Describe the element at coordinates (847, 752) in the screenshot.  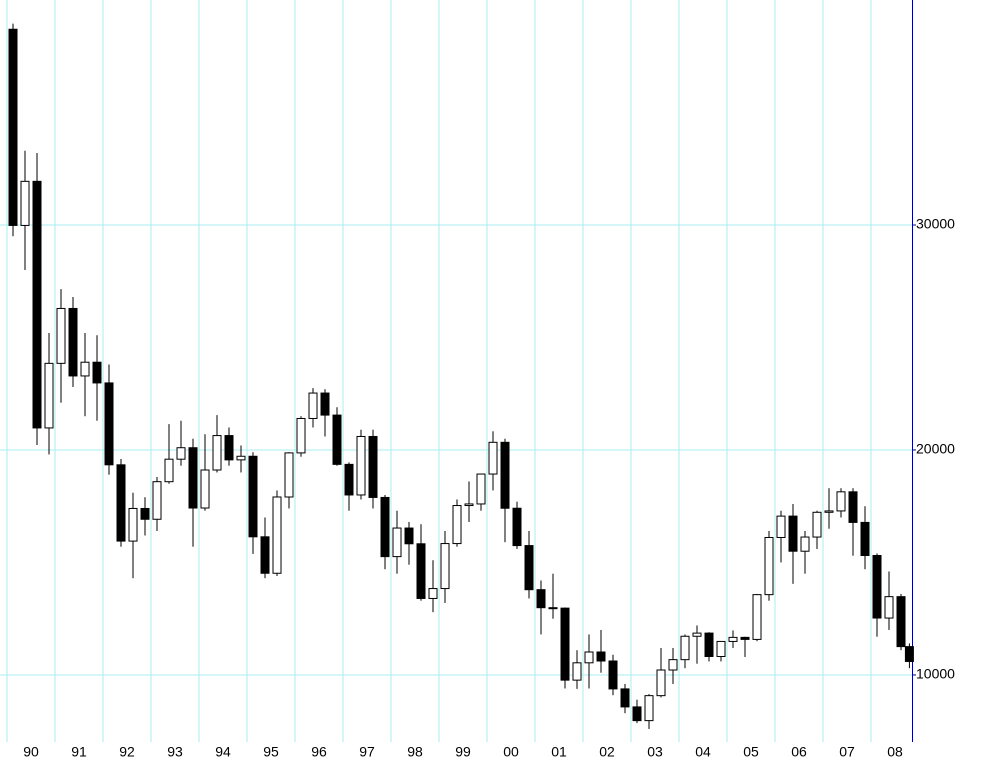
I see `x-tick-label: 07` at that location.